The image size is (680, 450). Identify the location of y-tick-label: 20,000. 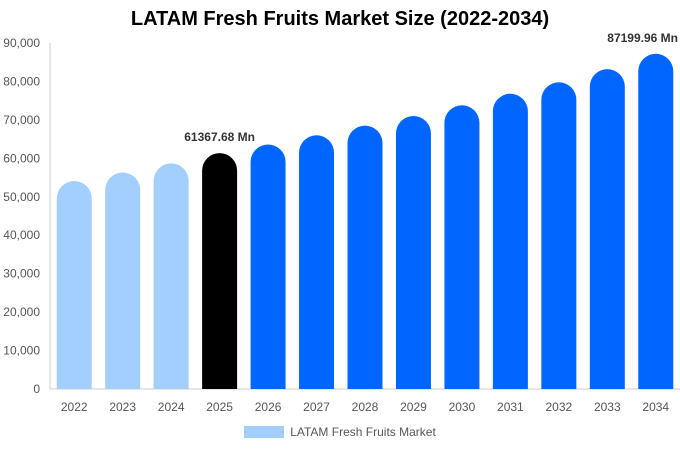
(21, 312).